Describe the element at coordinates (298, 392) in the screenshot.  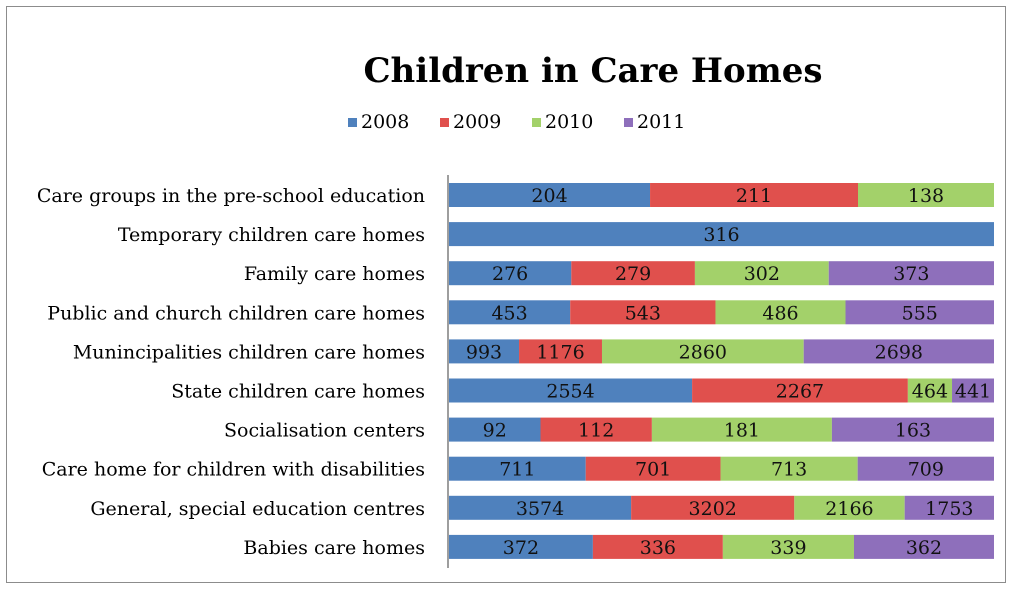
I see `category-label: State children care homes` at that location.